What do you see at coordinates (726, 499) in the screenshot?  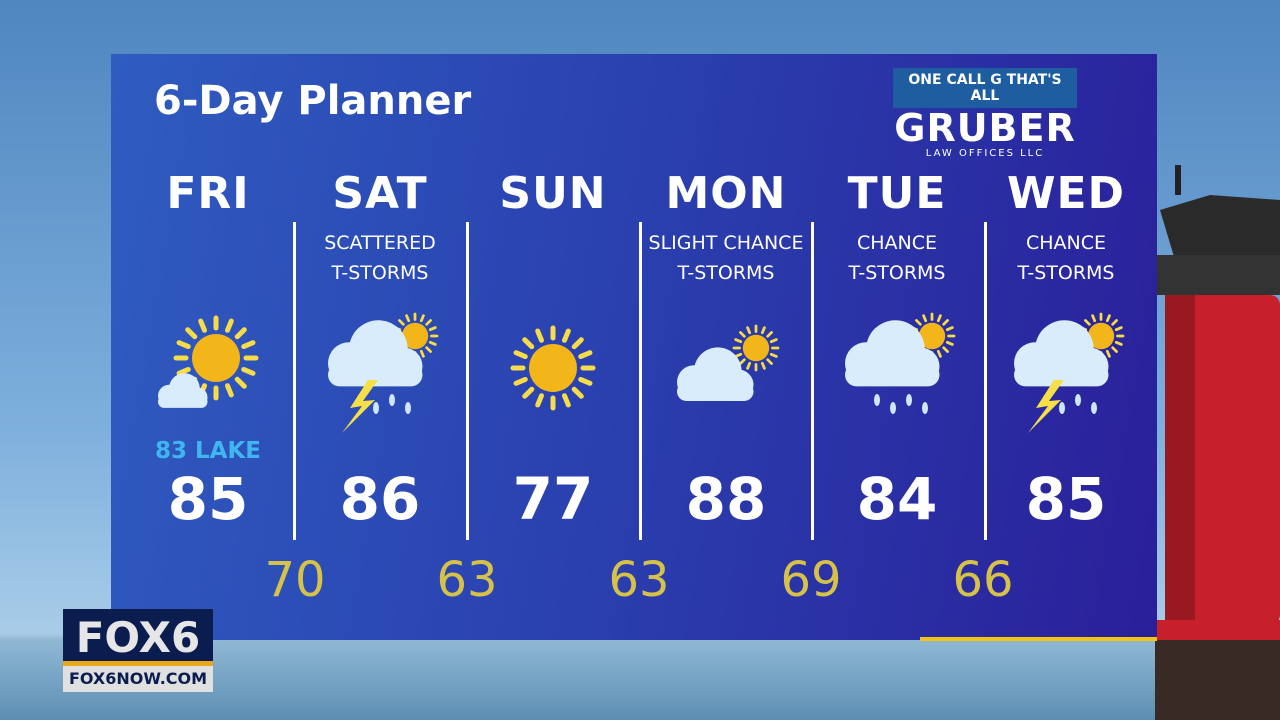 I see `high-temp: 88` at bounding box center [726, 499].